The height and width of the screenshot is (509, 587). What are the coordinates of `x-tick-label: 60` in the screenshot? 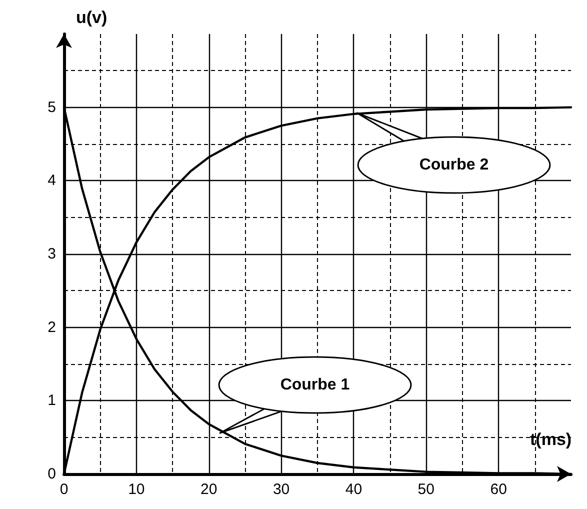 It's located at (498, 489).